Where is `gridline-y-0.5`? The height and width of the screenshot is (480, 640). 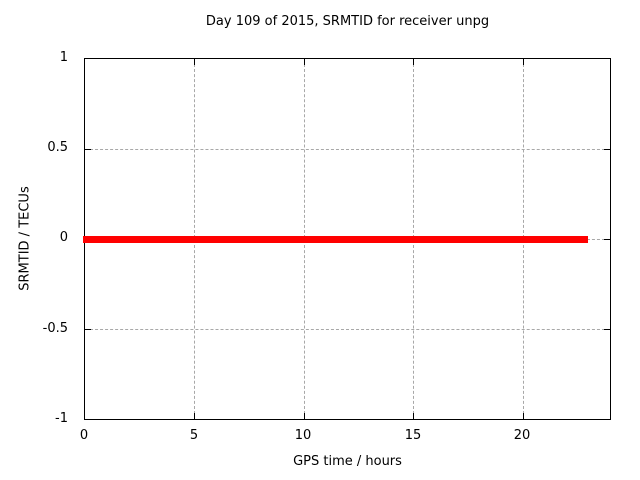
gridline-y-0.5 is located at coordinates (347, 149).